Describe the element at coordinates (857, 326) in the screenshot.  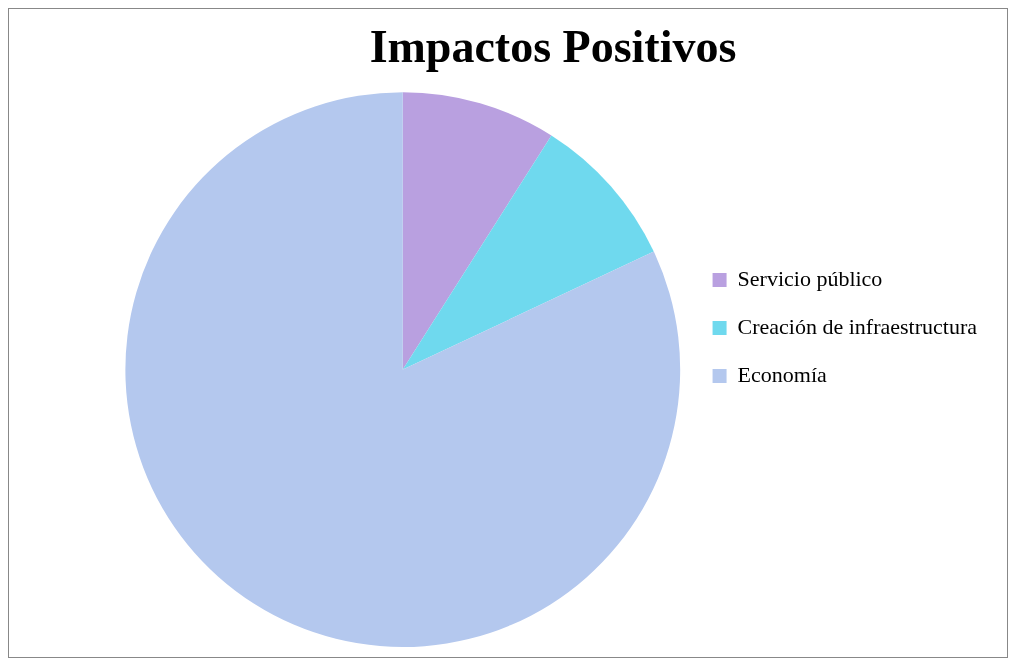
I see `legend-label: Creación de infraestructura` at that location.